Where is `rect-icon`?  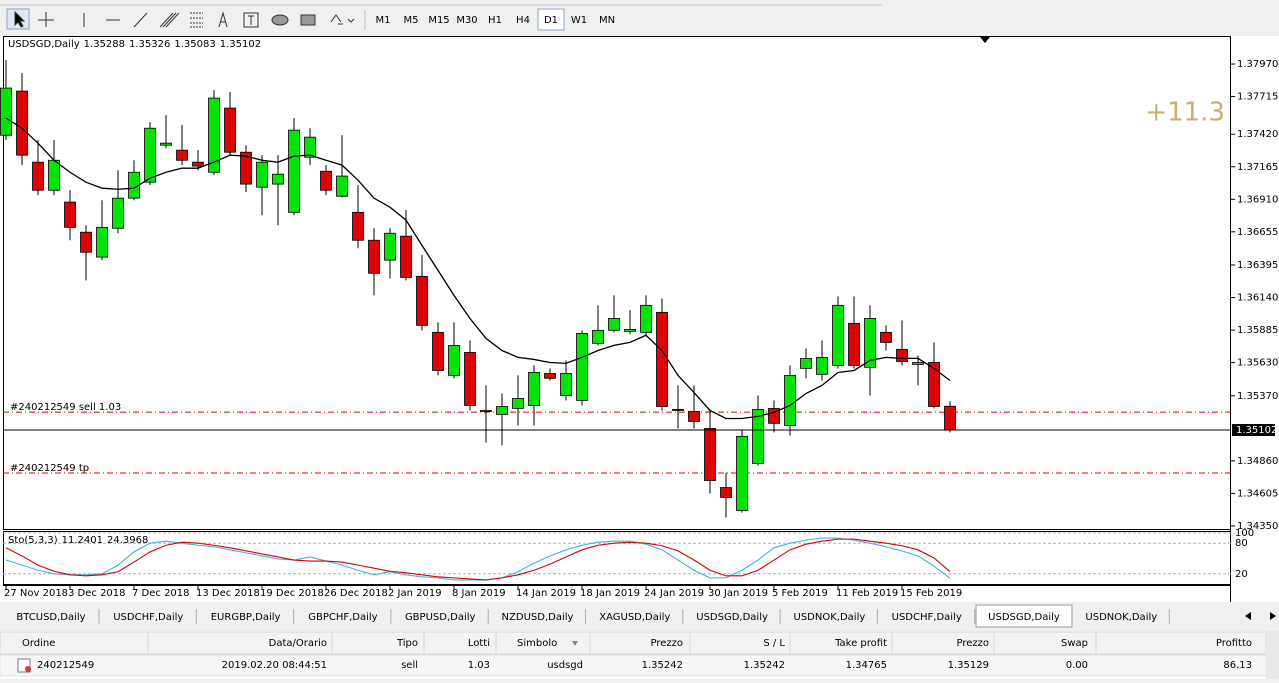 rect-icon is located at coordinates (308, 20).